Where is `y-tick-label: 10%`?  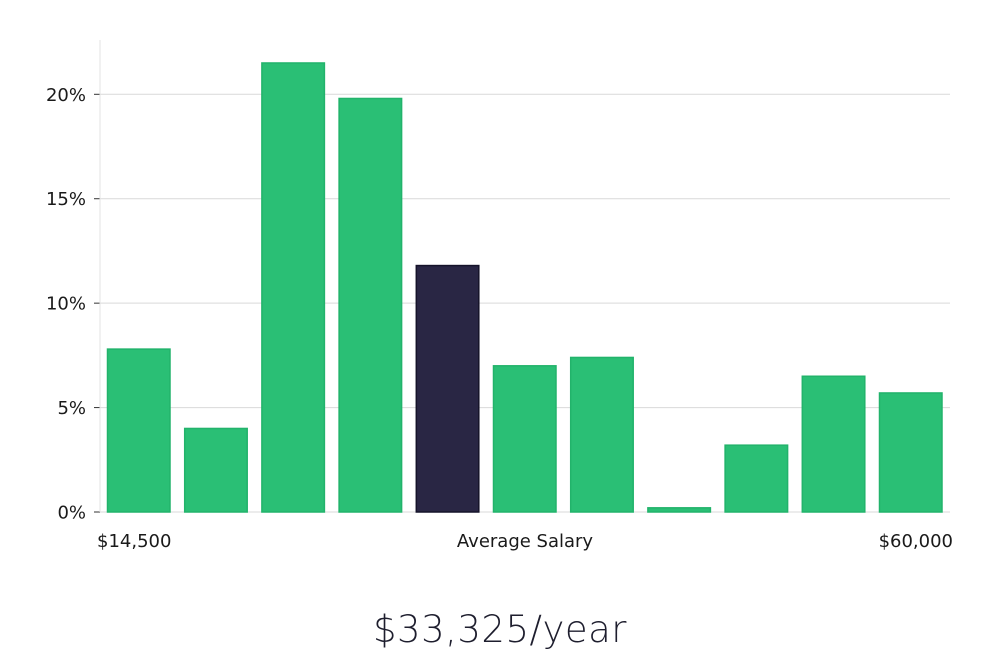
y-tick-label: 10% is located at coordinates (66, 304).